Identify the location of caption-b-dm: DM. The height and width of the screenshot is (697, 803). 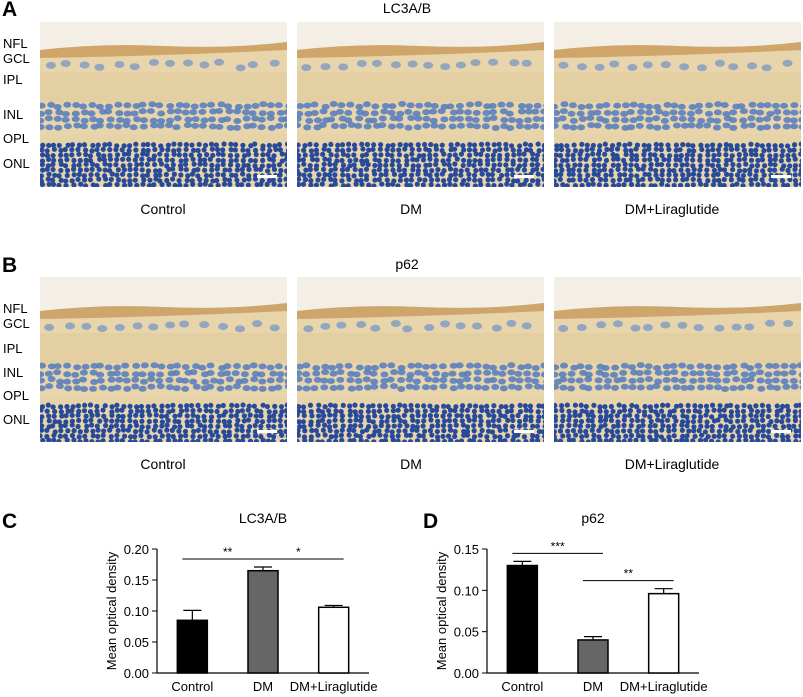
(411, 464).